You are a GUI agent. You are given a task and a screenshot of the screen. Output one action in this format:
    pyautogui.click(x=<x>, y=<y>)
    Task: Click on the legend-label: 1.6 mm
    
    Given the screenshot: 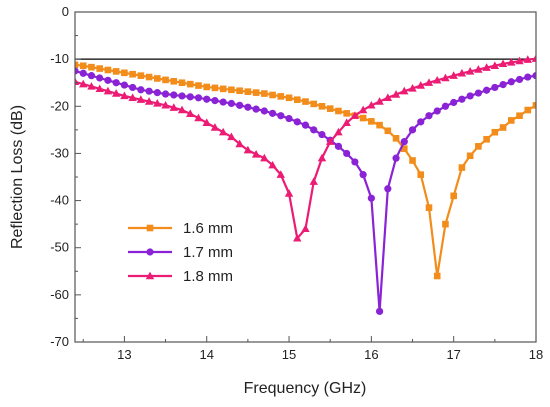 What is the action you would take?
    pyautogui.click(x=208, y=228)
    